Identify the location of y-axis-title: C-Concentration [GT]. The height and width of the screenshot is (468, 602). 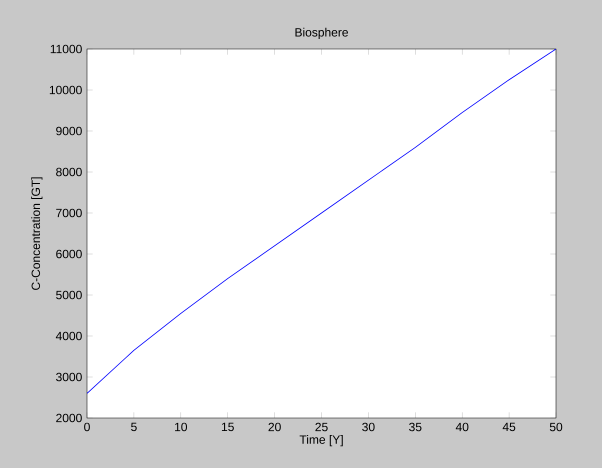
(36, 233).